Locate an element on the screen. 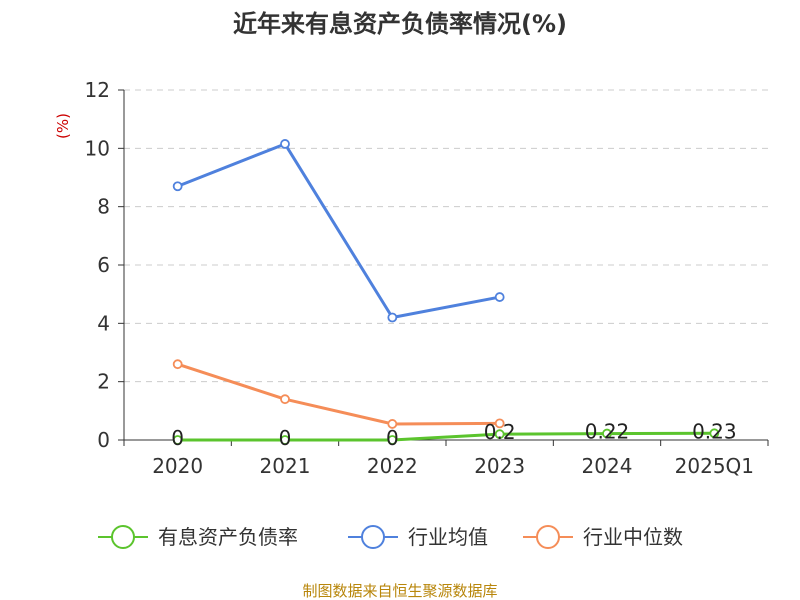  legend-label: 有息资产负债率 is located at coordinates (228, 537).